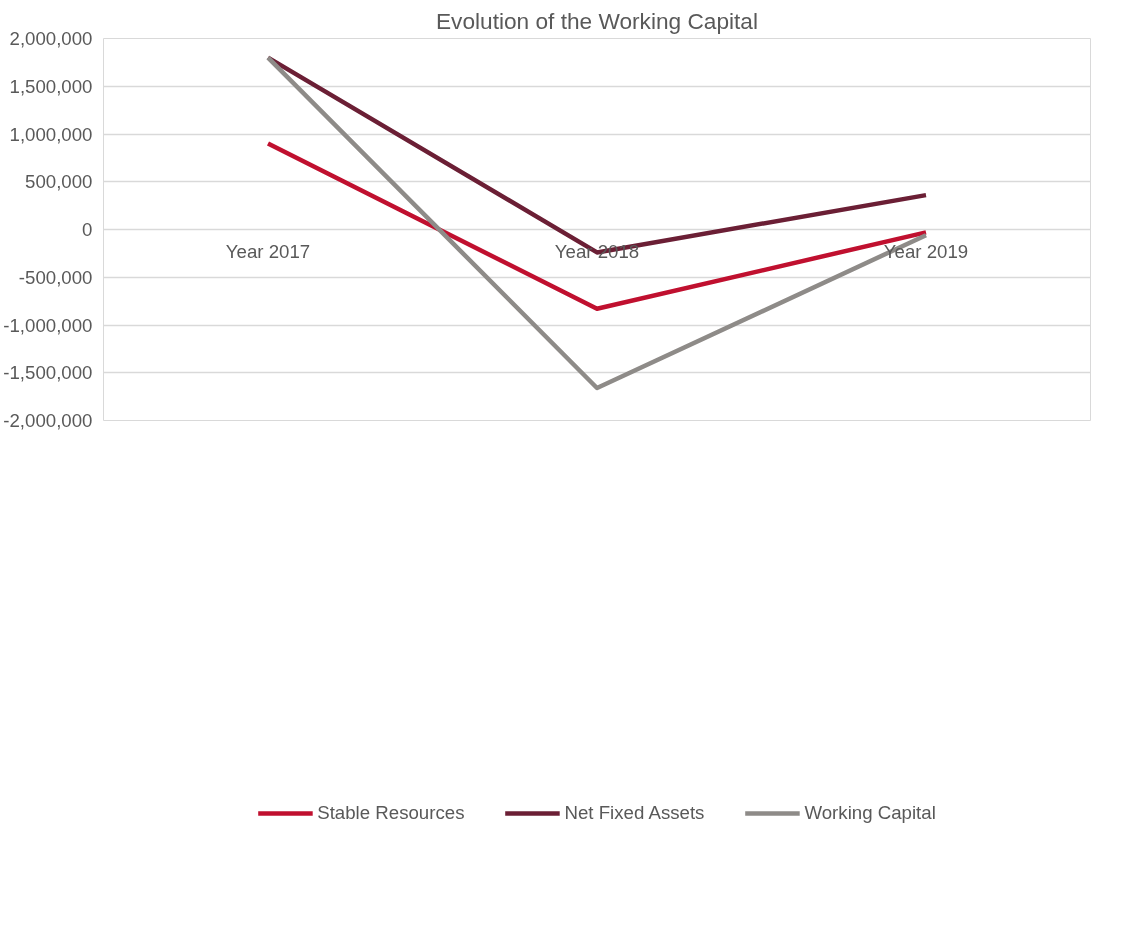  I want to click on y-tick-label: 500,000, so click(59, 182).